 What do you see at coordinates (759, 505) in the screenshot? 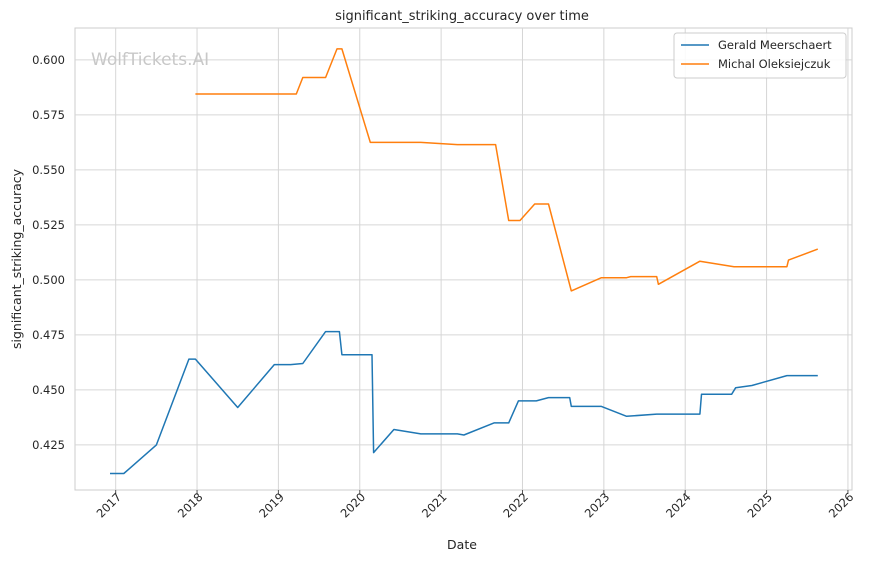
I see `x-tick-label: 2025` at bounding box center [759, 505].